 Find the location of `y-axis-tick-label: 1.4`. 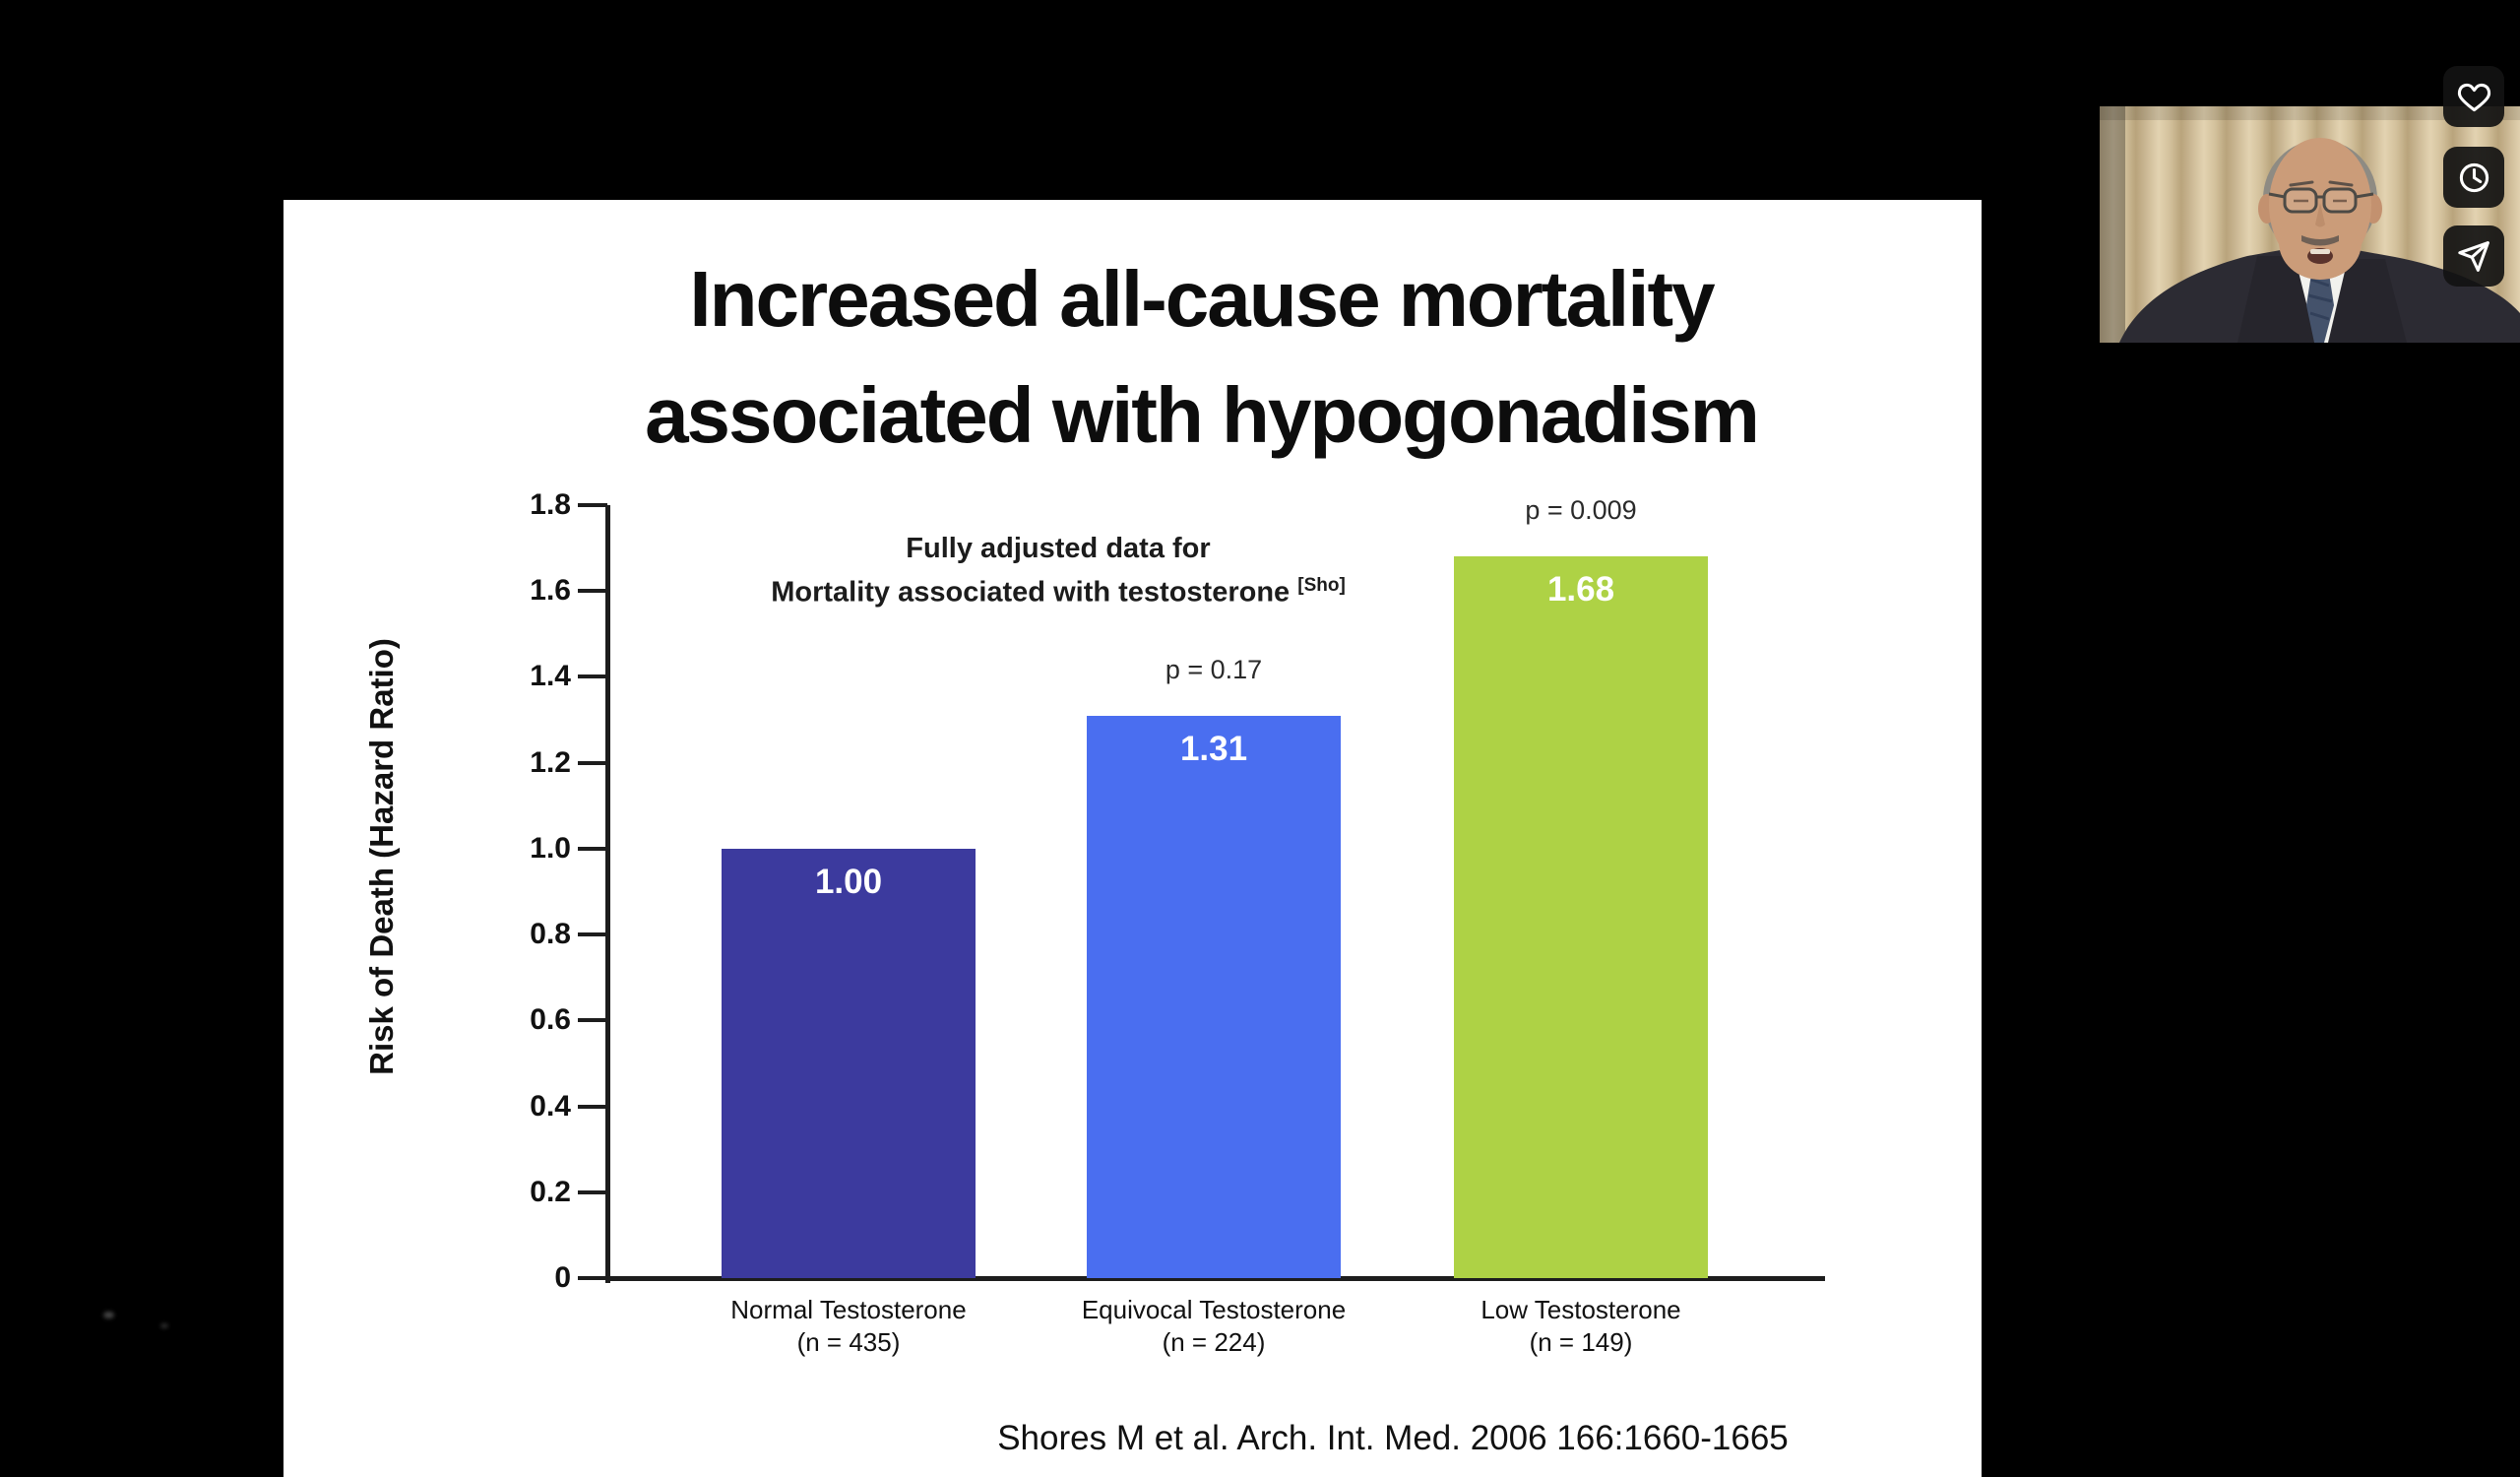

y-axis-tick-label: 1.4 is located at coordinates (550, 676).